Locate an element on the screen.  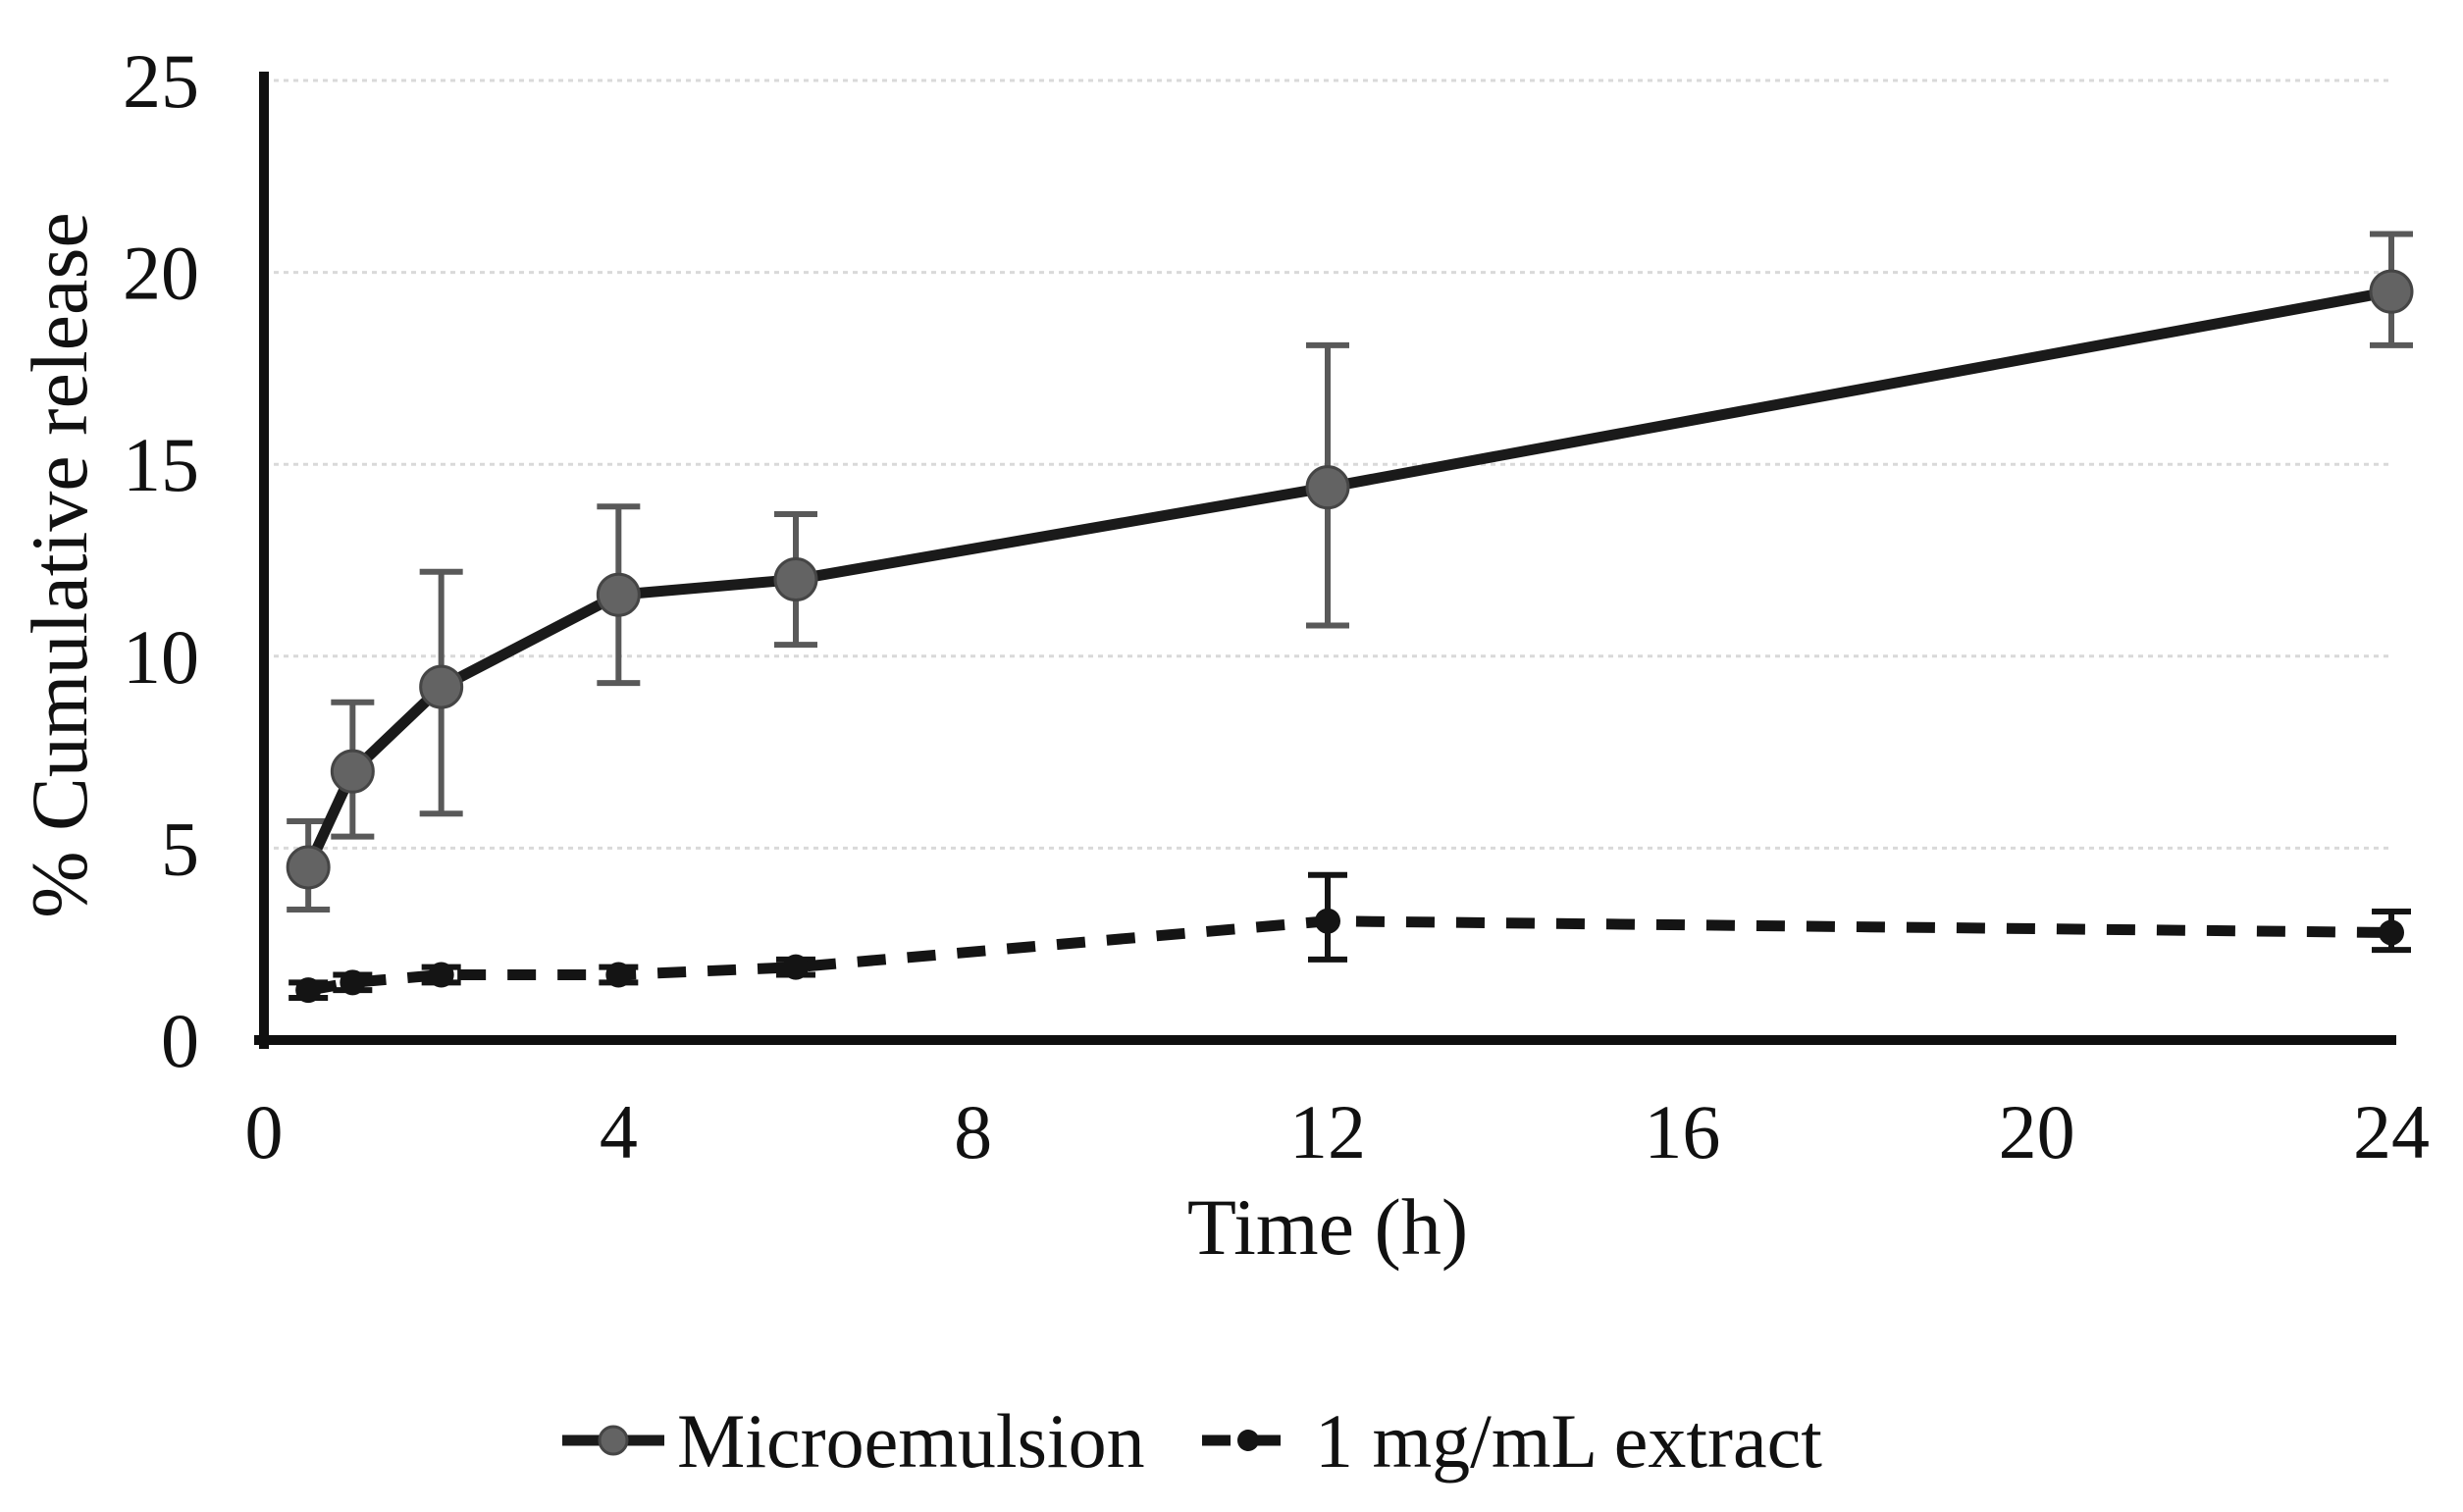
x-tick-label-20: 20 is located at coordinates (2037, 1131).